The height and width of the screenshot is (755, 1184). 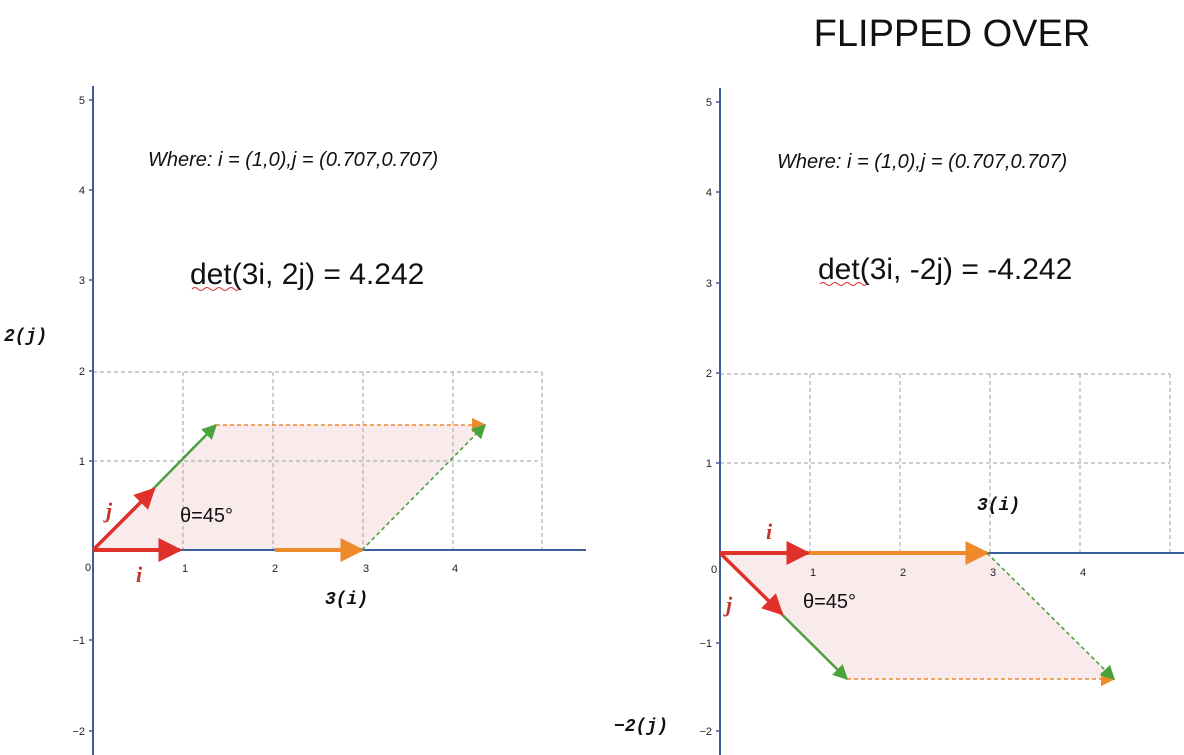 What do you see at coordinates (82, 281) in the screenshot?
I see `left-y-tick-label: 3` at bounding box center [82, 281].